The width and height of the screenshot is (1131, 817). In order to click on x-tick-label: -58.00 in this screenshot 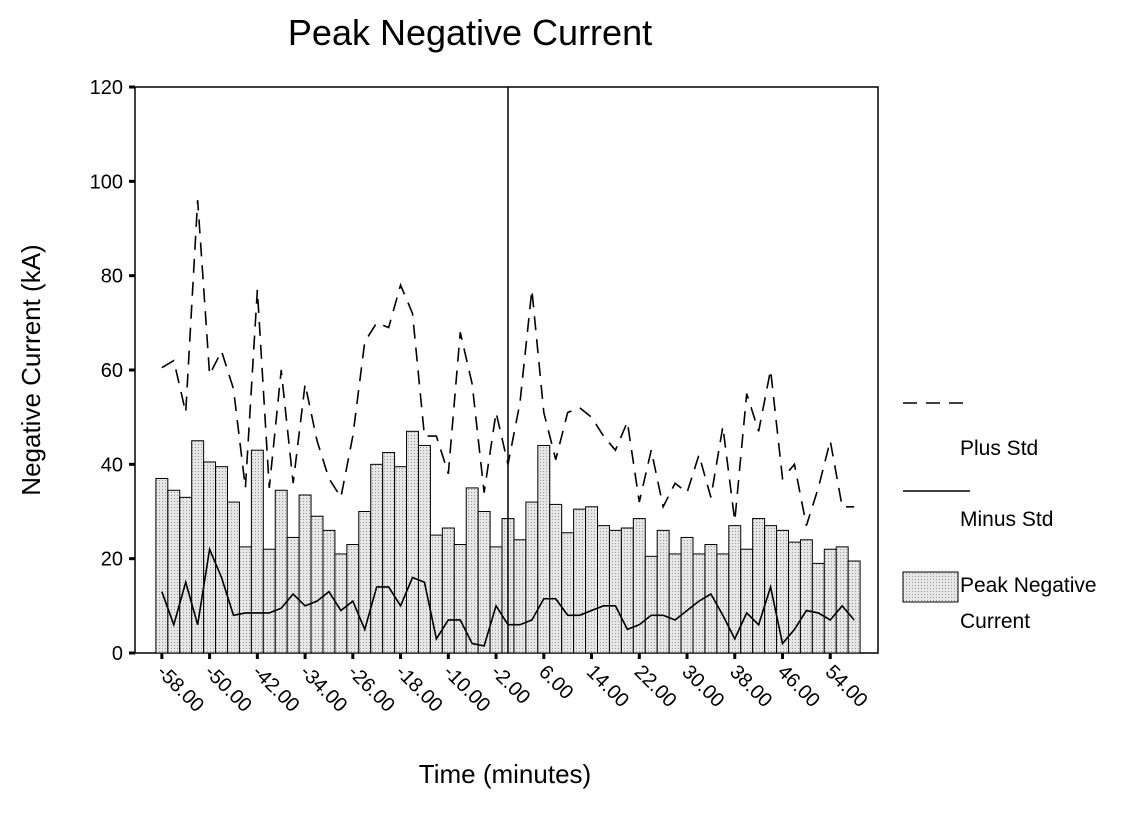, I will do `click(180, 689)`.